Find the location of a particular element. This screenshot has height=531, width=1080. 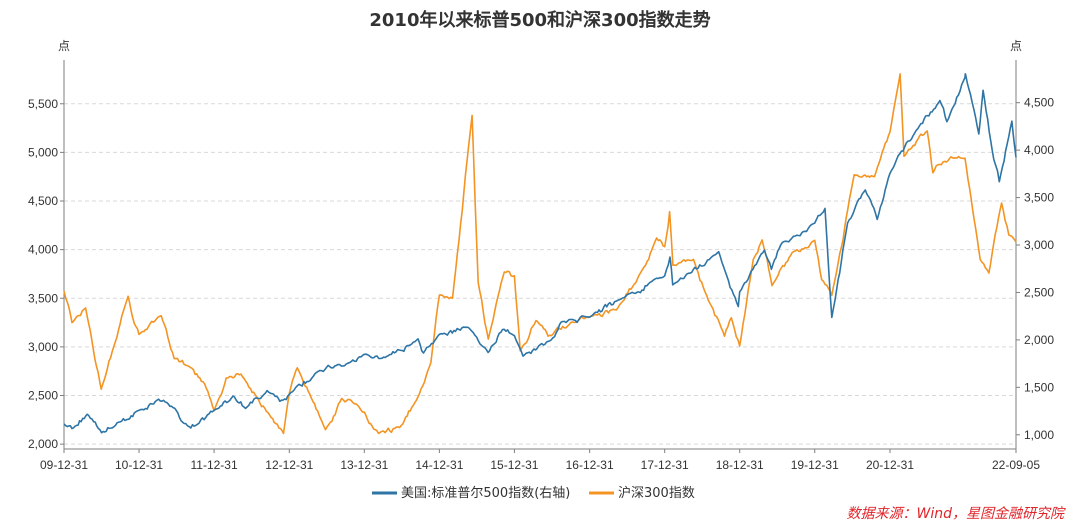

left-tick-label-3: 3,500 is located at coordinates (43, 298).